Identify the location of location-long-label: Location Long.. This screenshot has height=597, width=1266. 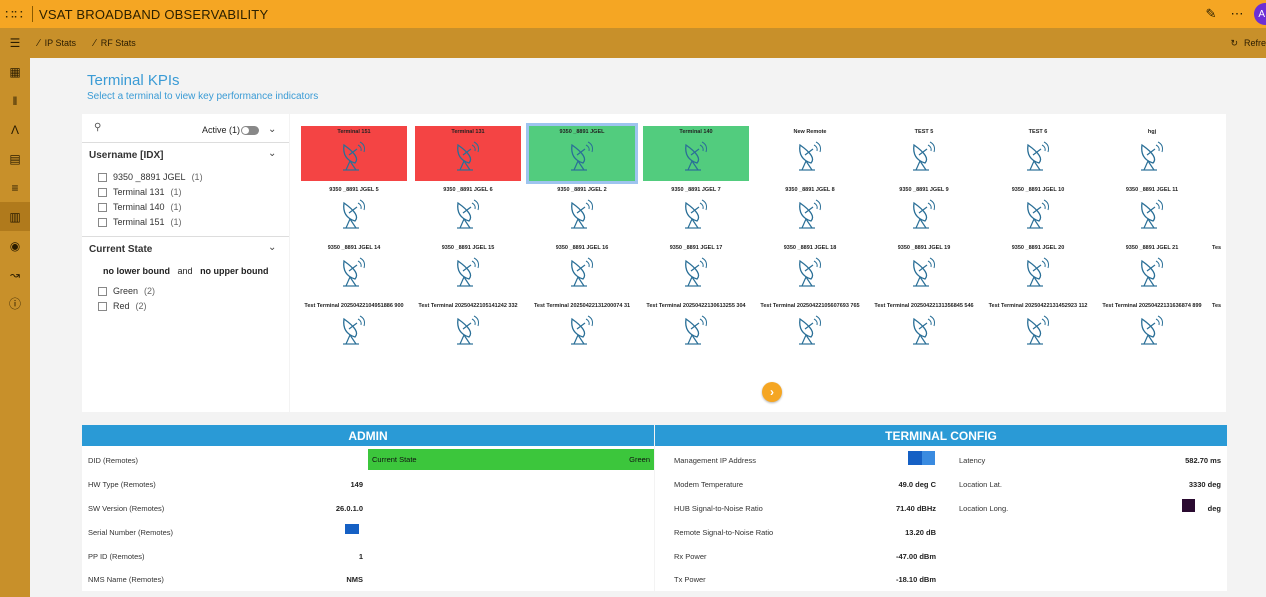
(984, 508).